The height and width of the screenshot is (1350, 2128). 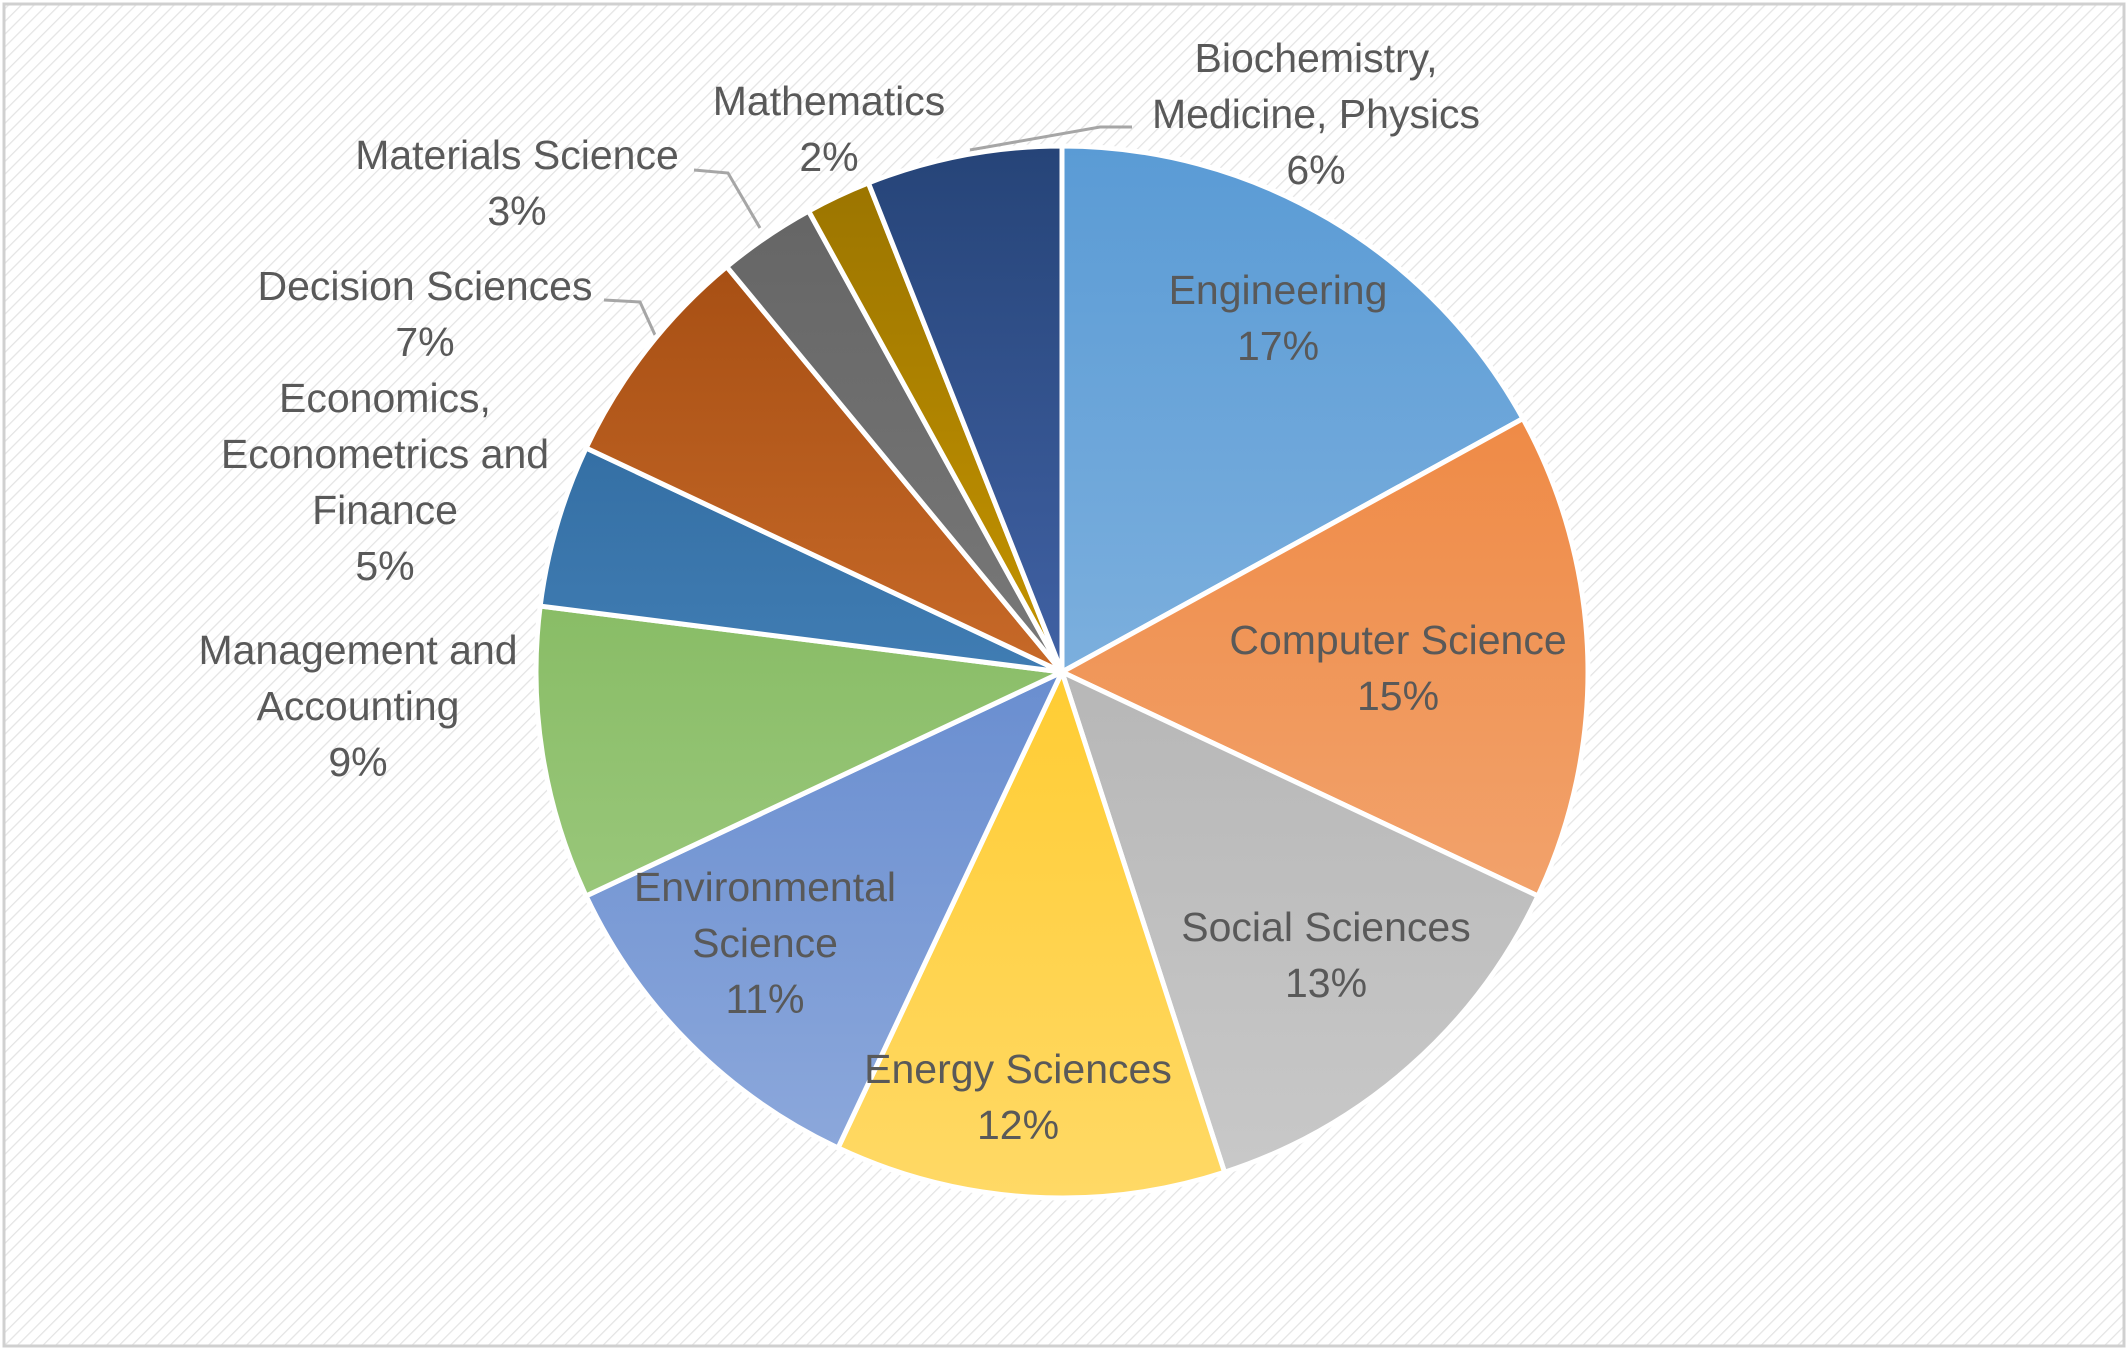 What do you see at coordinates (1018, 1069) in the screenshot?
I see `slice-name-label: Energy Sciences` at bounding box center [1018, 1069].